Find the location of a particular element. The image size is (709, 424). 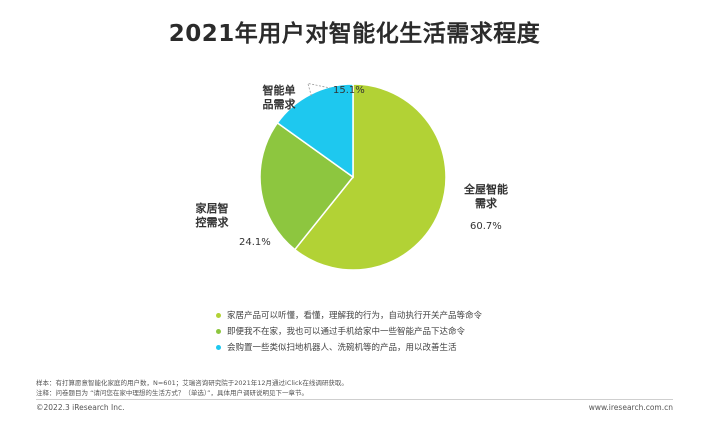

percent-label: 24.1% is located at coordinates (255, 242).